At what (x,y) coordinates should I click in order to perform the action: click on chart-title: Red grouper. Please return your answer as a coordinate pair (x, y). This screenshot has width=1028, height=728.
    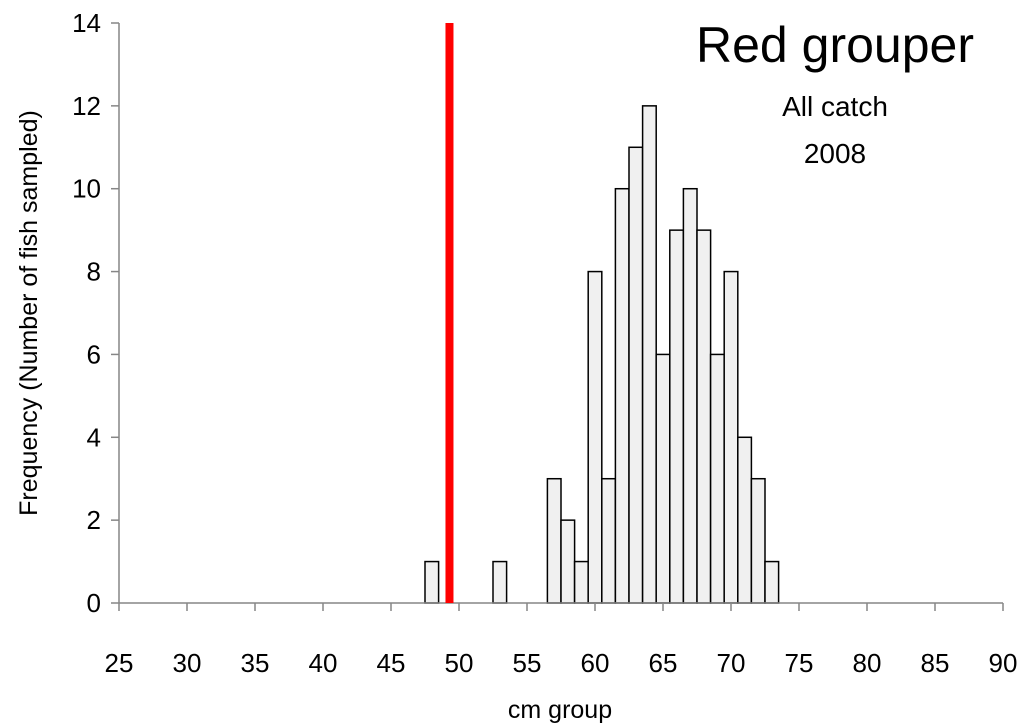
    Looking at the image, I should click on (835, 45).